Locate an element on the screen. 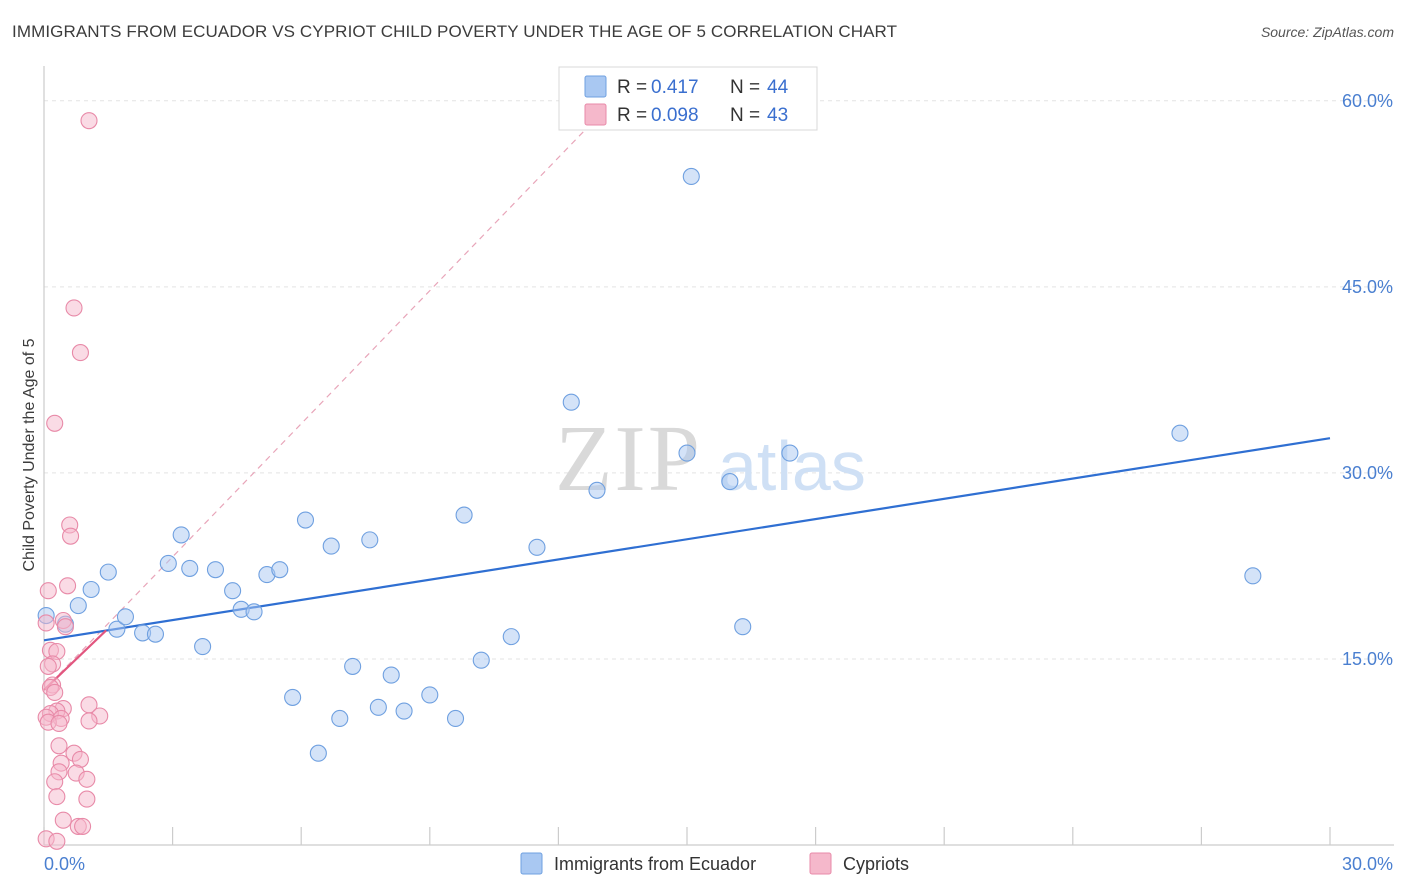  y-axis-label: Child Poverty Under the Age of 5 is located at coordinates (29, 454).